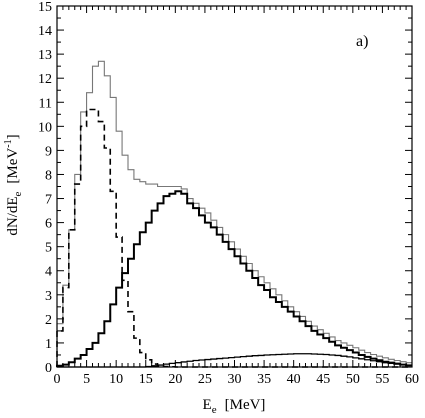  What do you see at coordinates (48, 296) in the screenshot?
I see `y-tick-label: 3` at bounding box center [48, 296].